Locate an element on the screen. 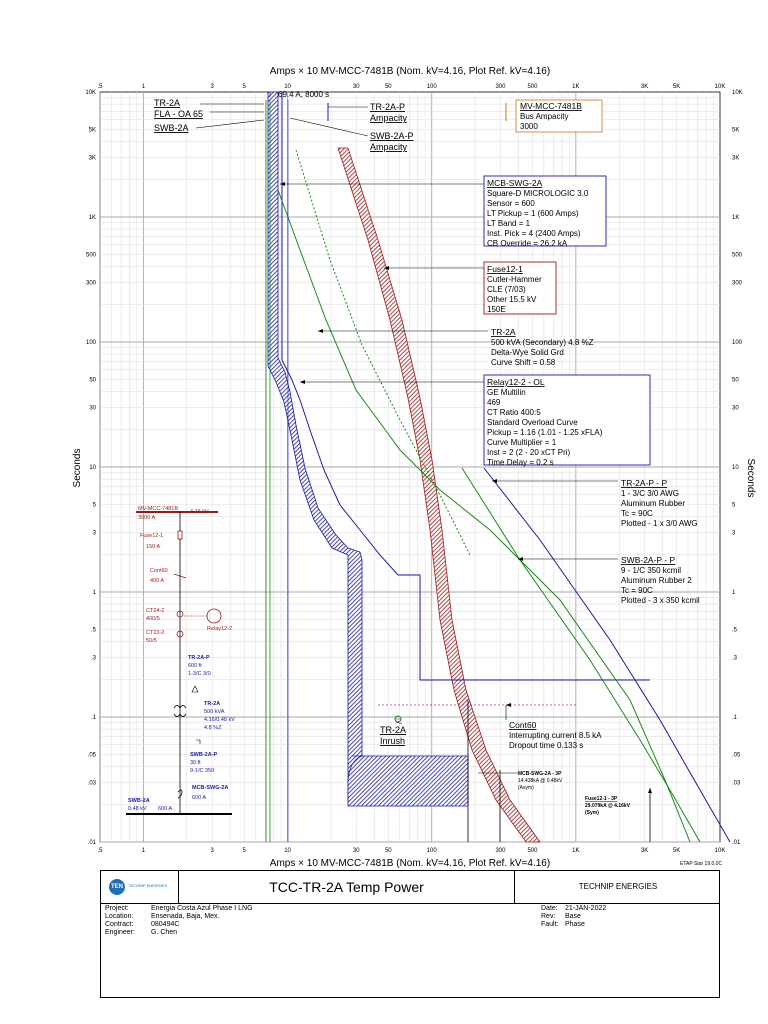  callout-title: Relay12-2 - OL is located at coordinates (516, 382).